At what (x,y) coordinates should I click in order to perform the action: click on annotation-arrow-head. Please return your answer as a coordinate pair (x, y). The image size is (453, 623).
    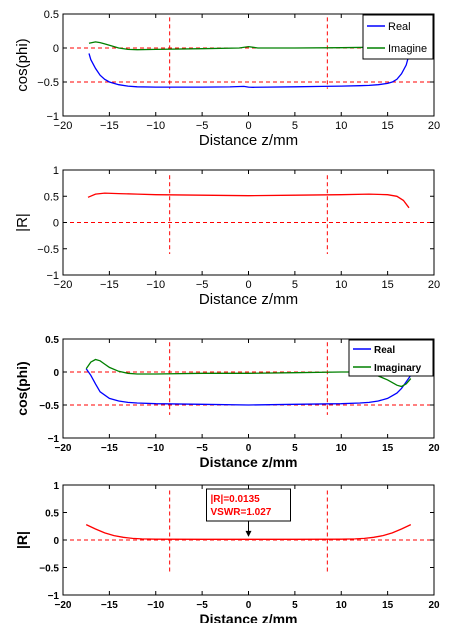
    Looking at the image, I should click on (248, 533).